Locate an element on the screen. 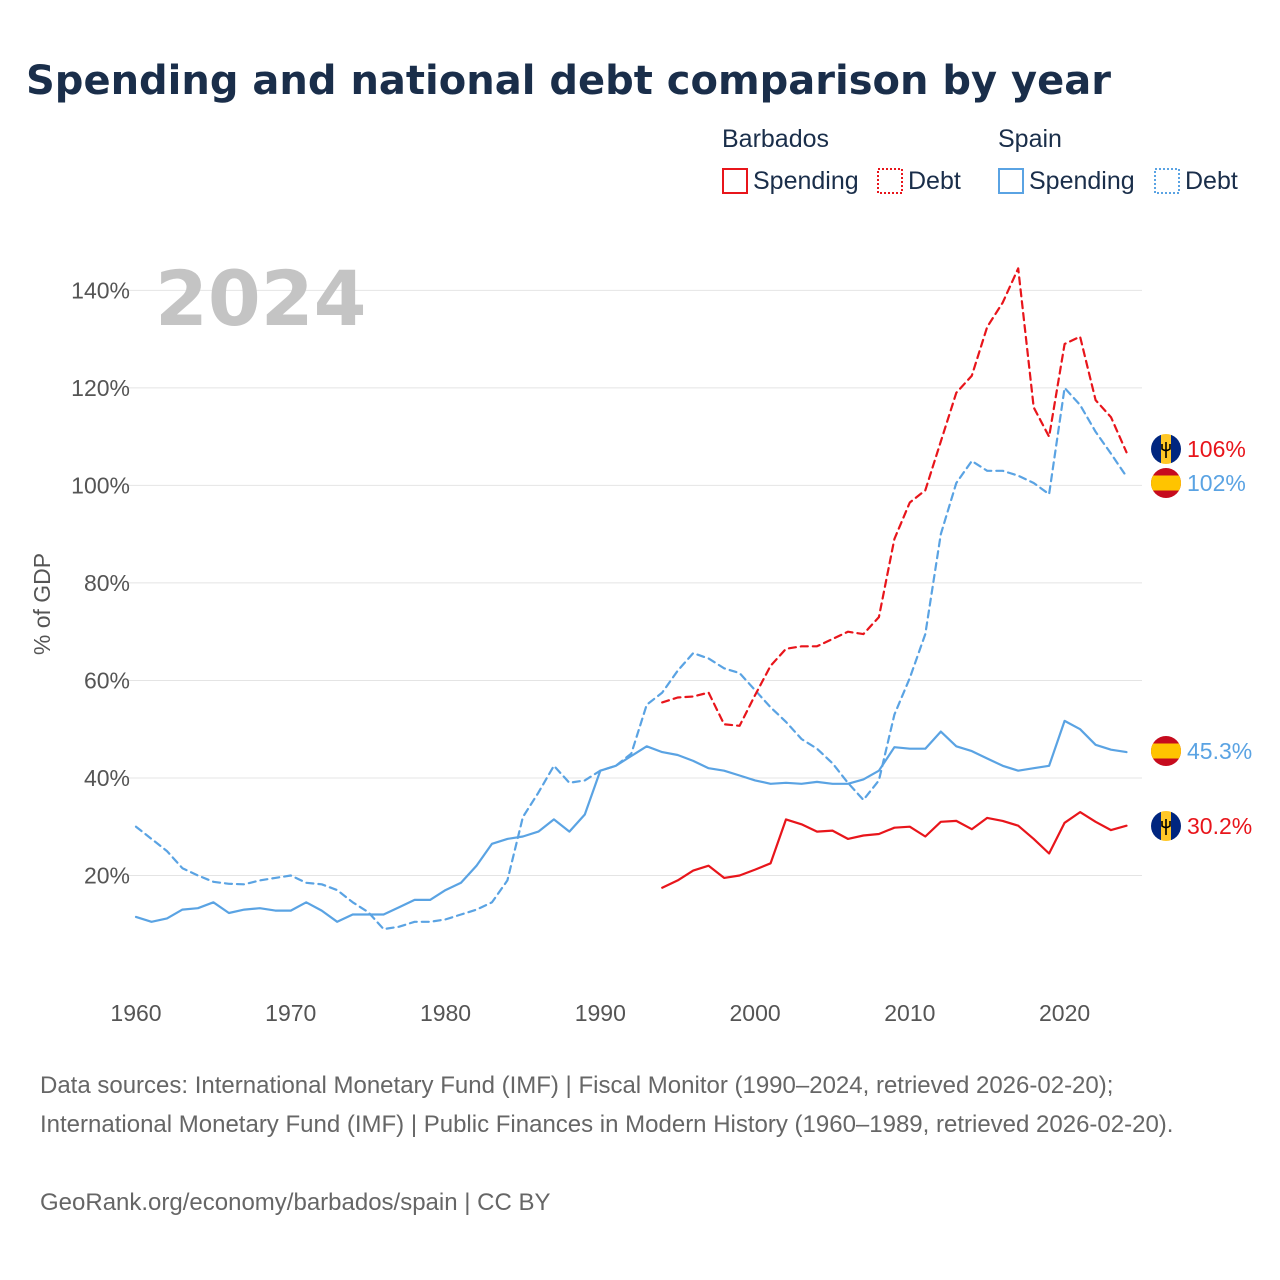 This screenshot has height=1280, width=1280. y-tick-label: 120% is located at coordinates (100, 388).